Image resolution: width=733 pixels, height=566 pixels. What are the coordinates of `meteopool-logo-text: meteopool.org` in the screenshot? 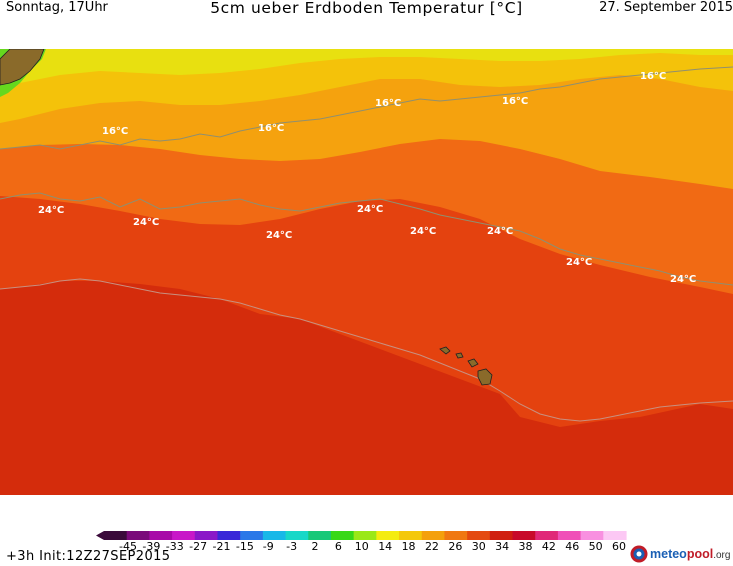 It's located at (690, 554).